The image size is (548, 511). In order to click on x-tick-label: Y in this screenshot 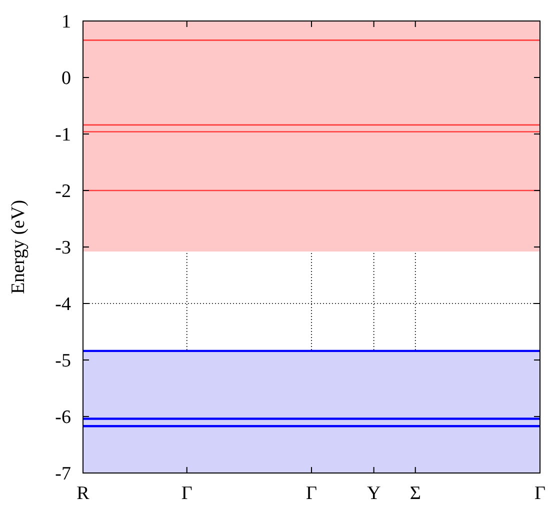, I will do `click(373, 493)`.